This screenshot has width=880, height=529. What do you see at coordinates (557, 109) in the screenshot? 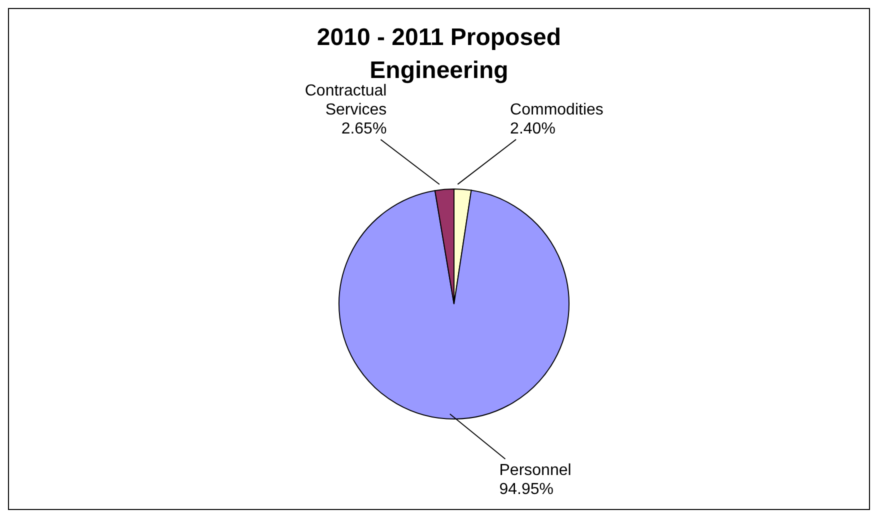
I see `slice-label: Commodities` at bounding box center [557, 109].